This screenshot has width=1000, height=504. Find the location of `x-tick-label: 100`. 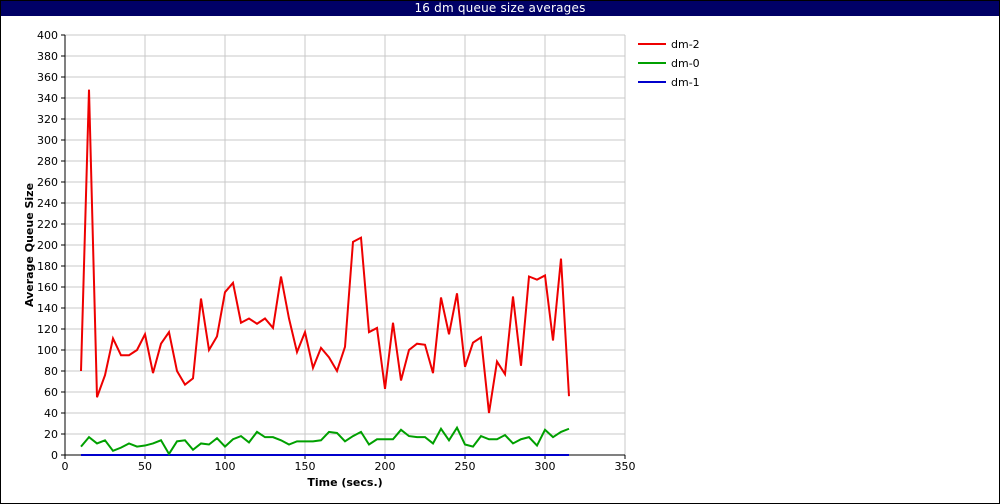

x-tick-label: 100 is located at coordinates (225, 466).